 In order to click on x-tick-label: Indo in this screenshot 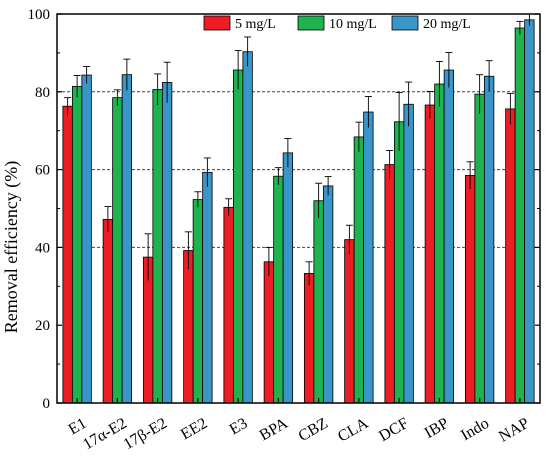, I will do `click(475, 429)`.